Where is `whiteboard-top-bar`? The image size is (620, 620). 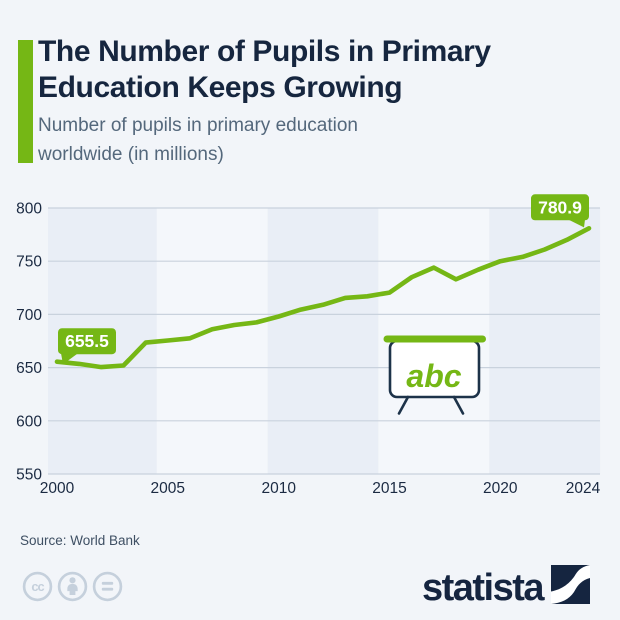 whiteboard-top-bar is located at coordinates (434, 339).